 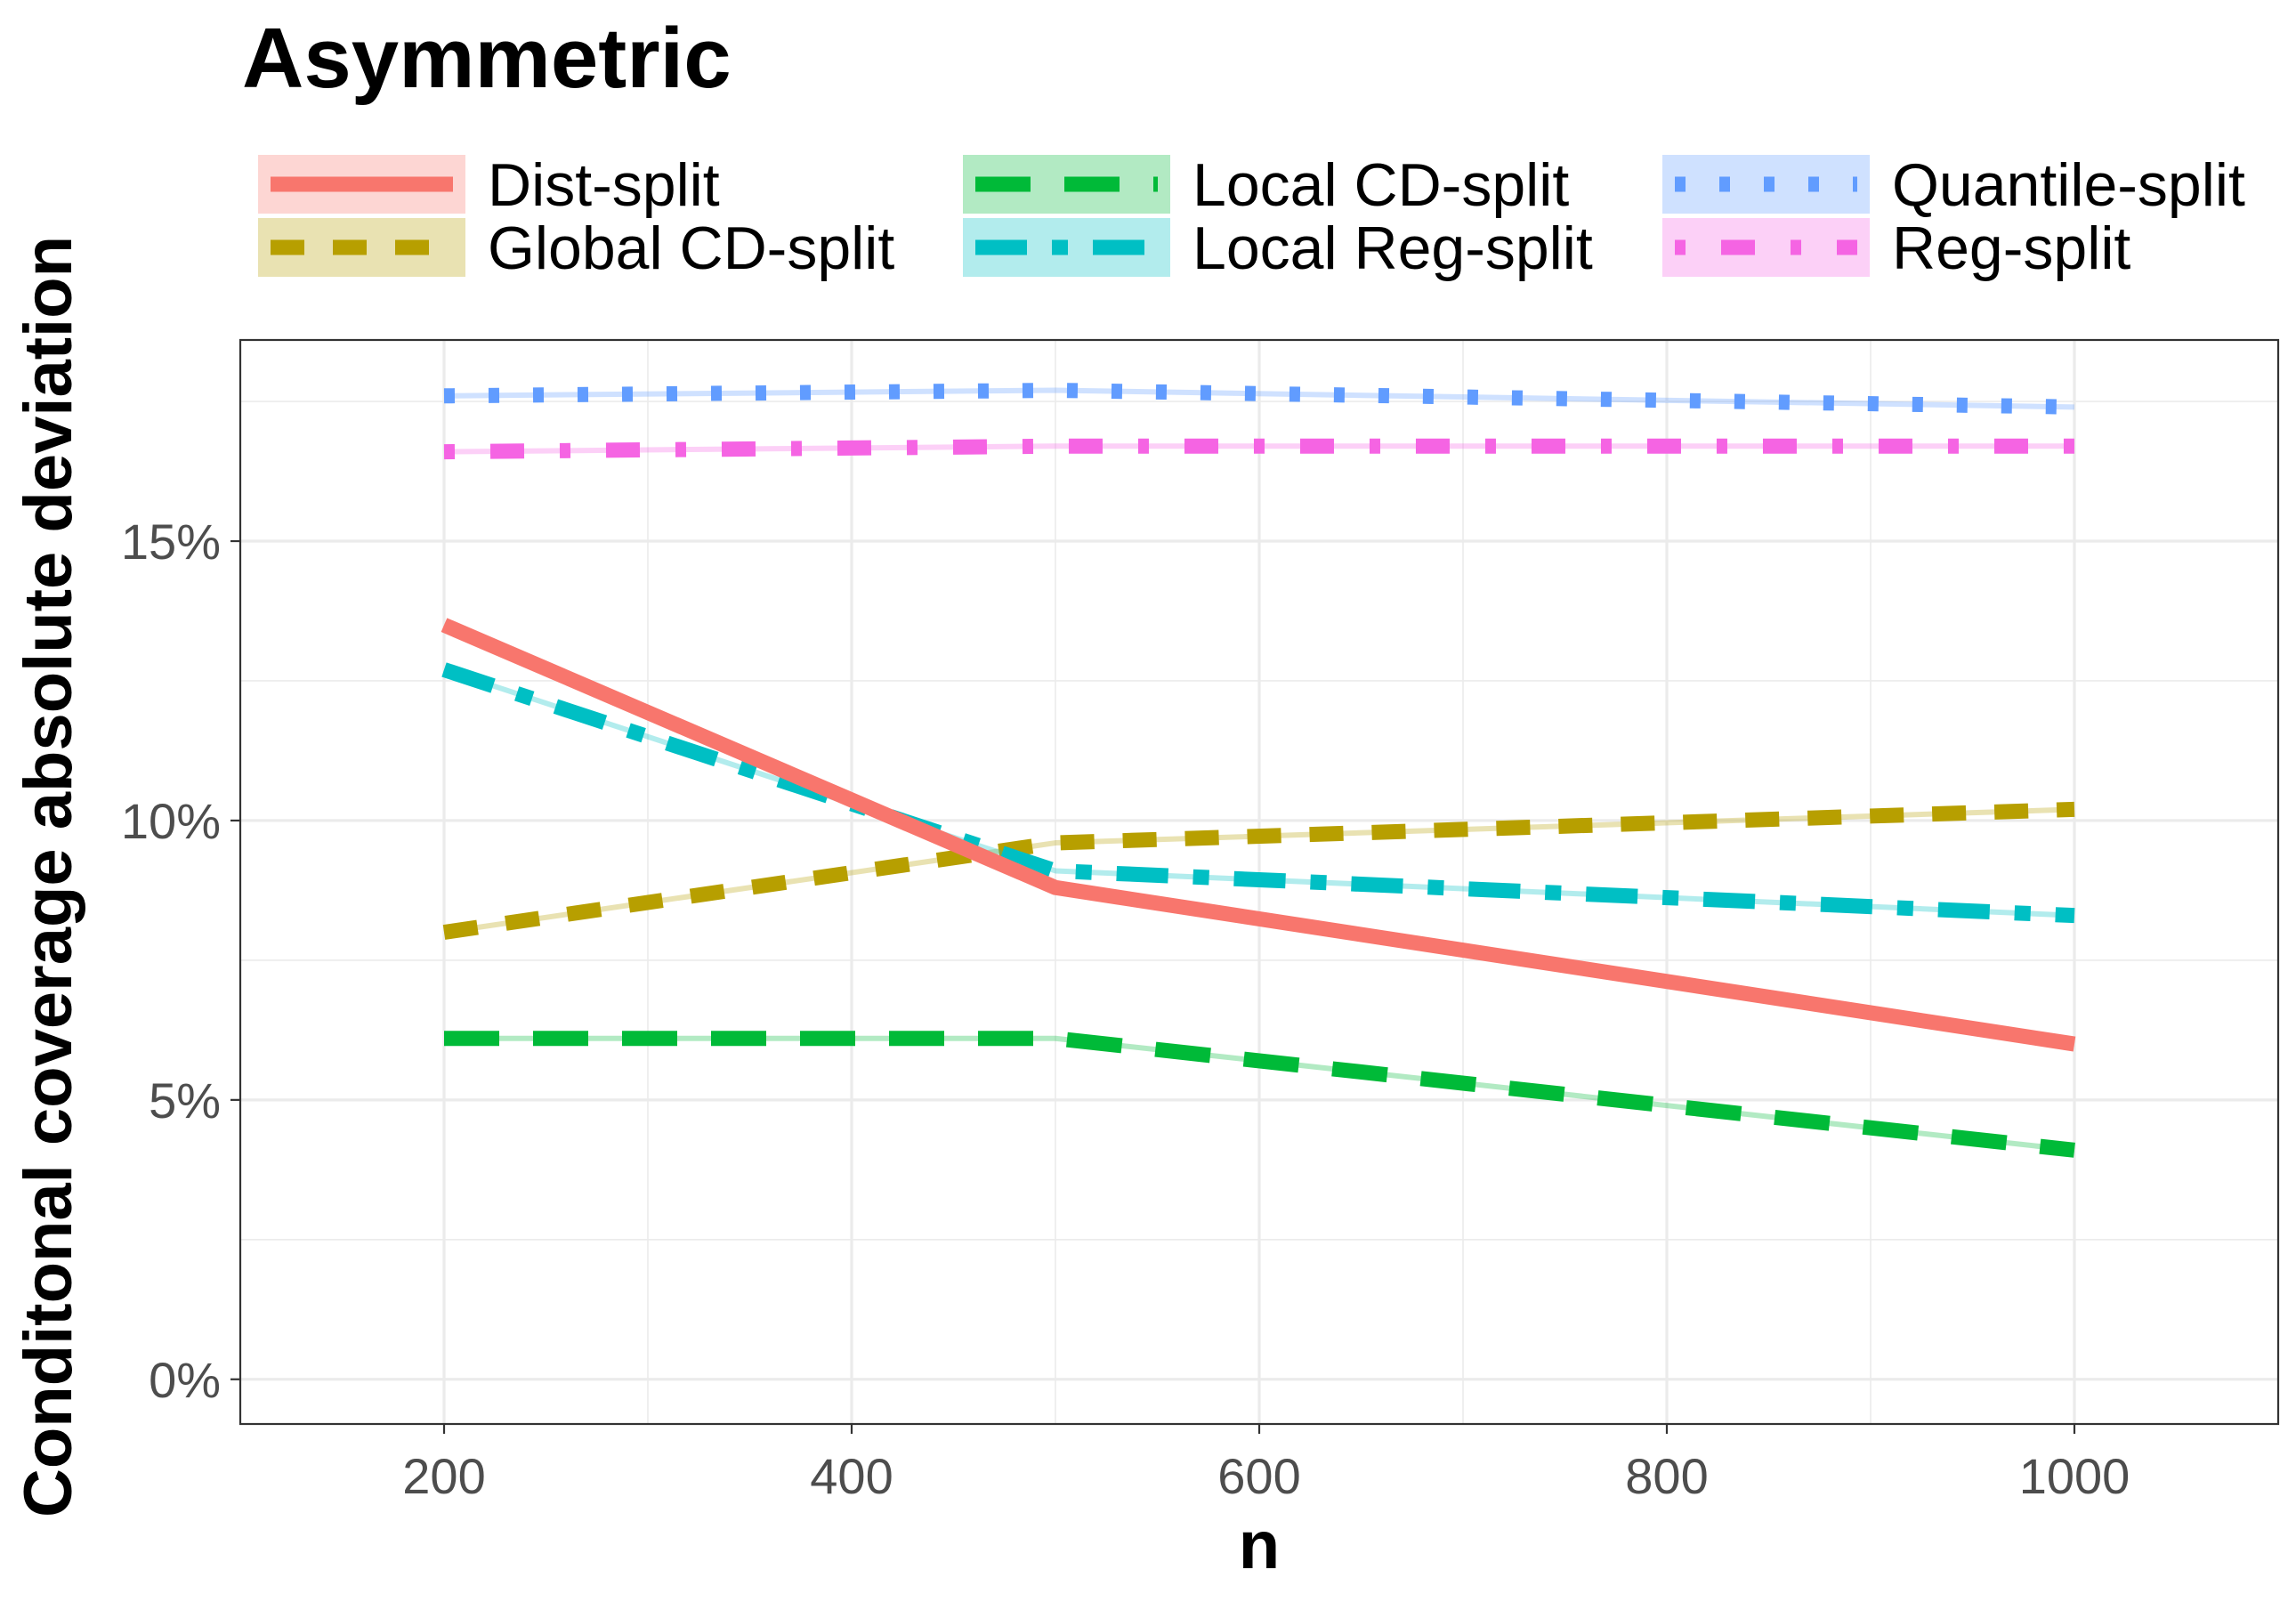 I want to click on x-axis: 200 400 600 800 1000, so click(x=1266, y=1464).